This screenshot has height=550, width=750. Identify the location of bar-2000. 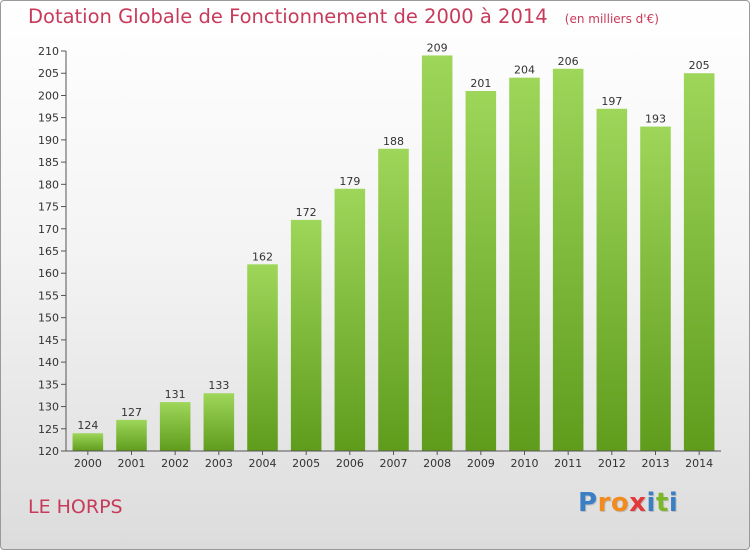
(88, 442).